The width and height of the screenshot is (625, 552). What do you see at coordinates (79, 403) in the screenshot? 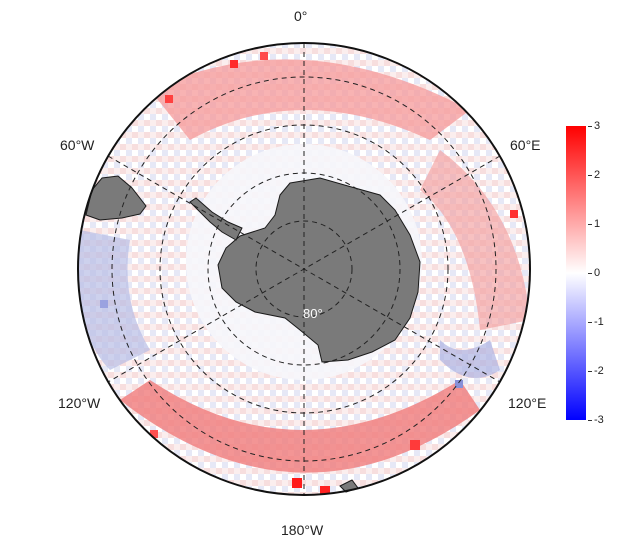
I see `lon-label-120w: 120°W` at bounding box center [79, 403].